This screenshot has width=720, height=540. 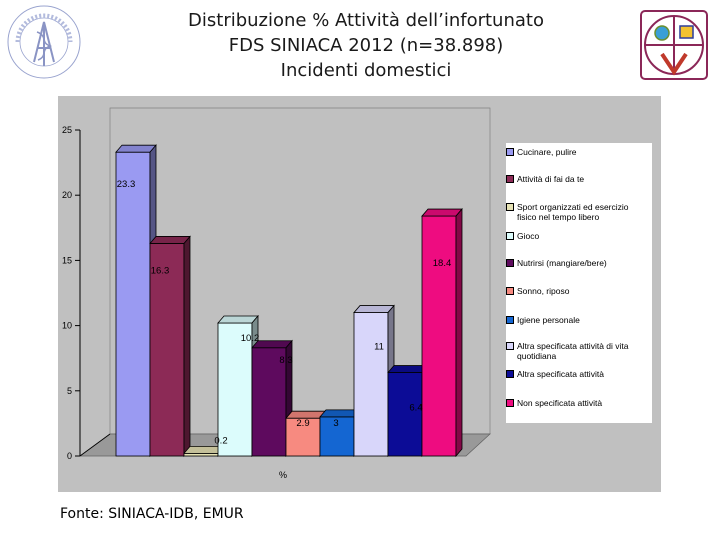 I want to click on data-label: 3, so click(x=335, y=423).